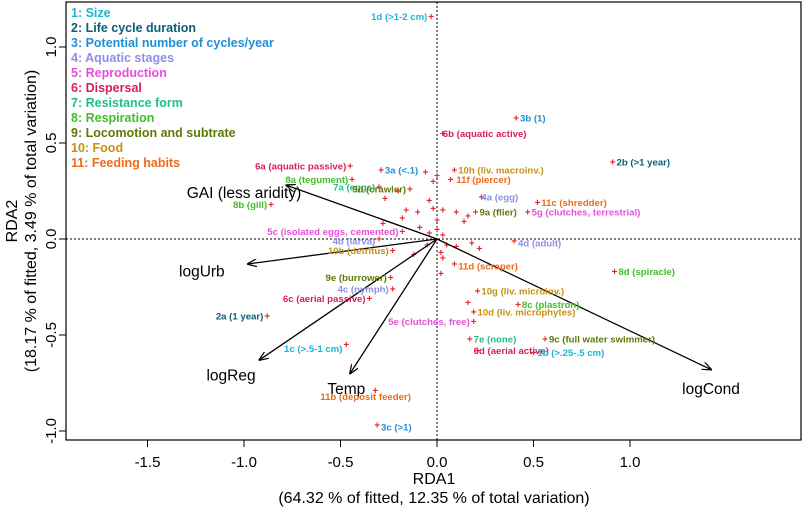 This screenshot has height=511, width=803. Describe the element at coordinates (91, 13) in the screenshot. I see `legend-entry: 1: Size` at that location.